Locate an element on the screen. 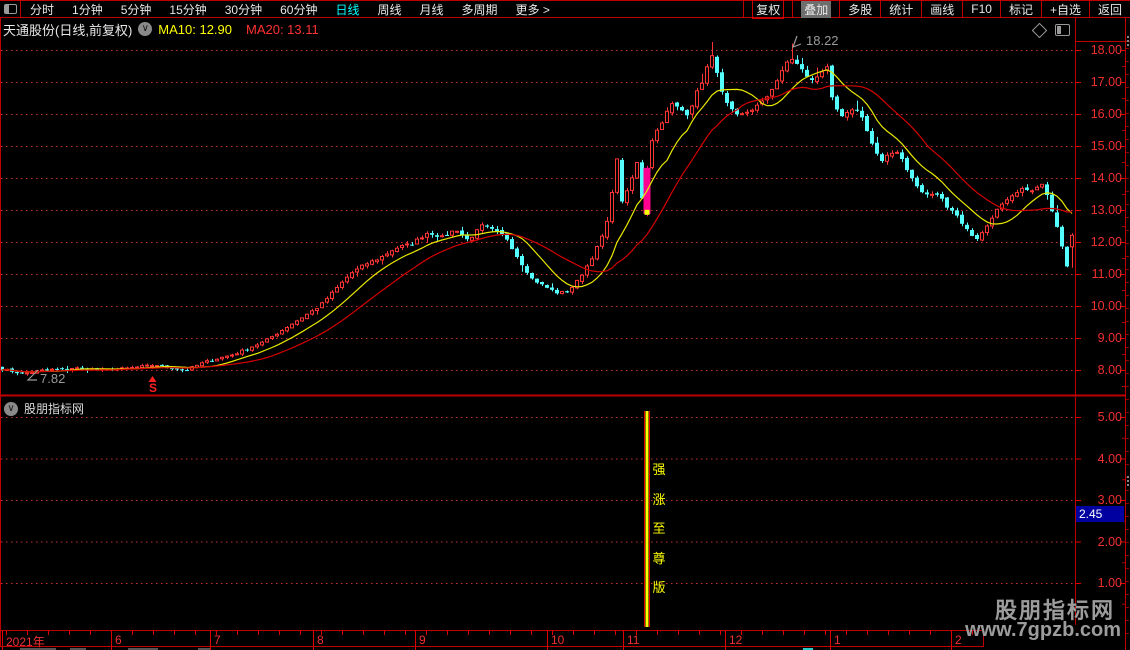  stock-title: 天通股份(日线,前复权) is located at coordinates (68, 30).